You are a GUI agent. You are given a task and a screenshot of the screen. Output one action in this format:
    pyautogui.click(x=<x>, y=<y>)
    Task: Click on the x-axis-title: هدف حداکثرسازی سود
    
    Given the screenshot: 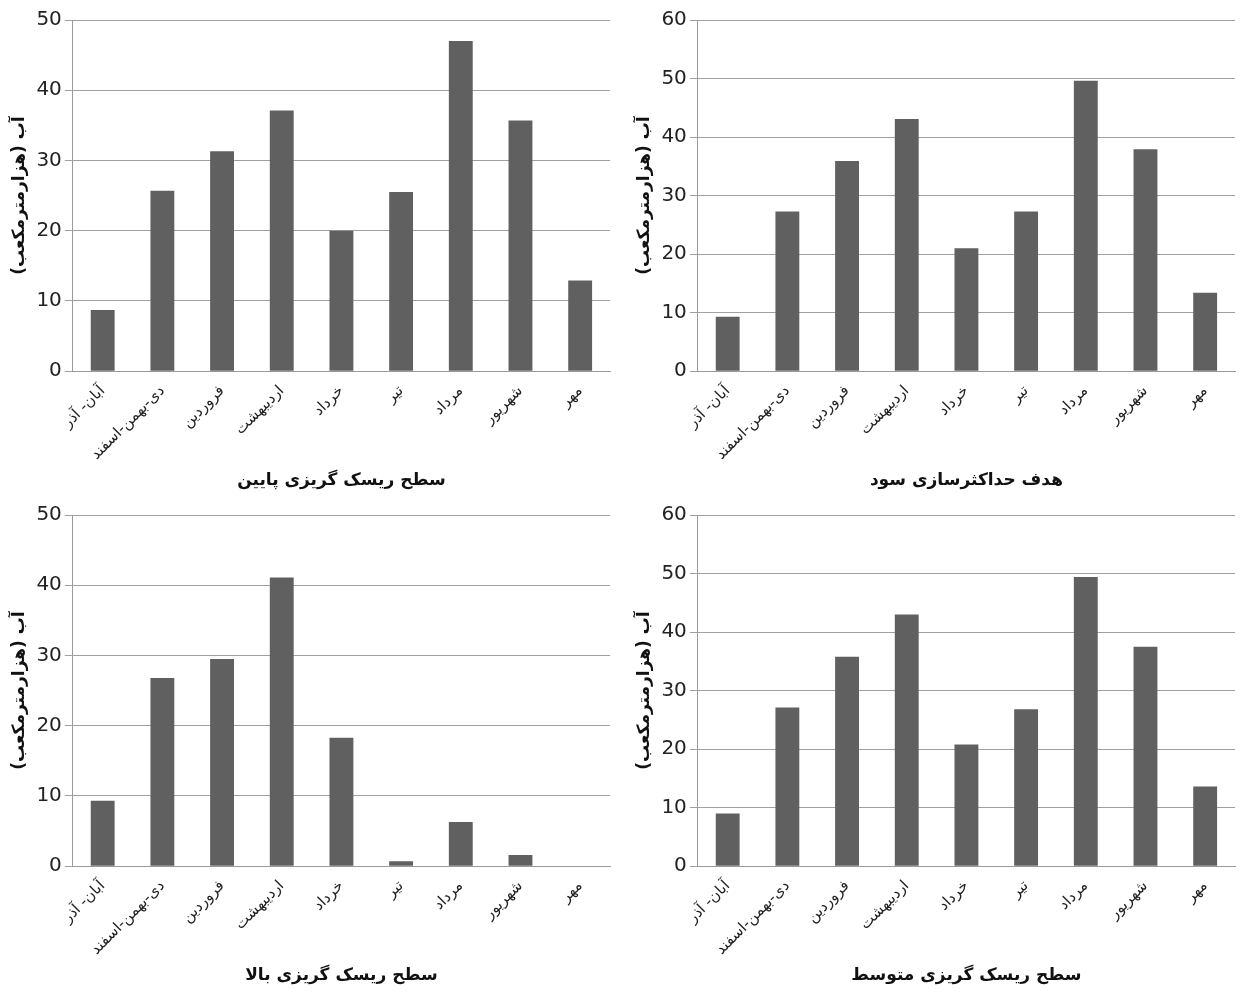 What is the action you would take?
    pyautogui.click(x=966, y=480)
    